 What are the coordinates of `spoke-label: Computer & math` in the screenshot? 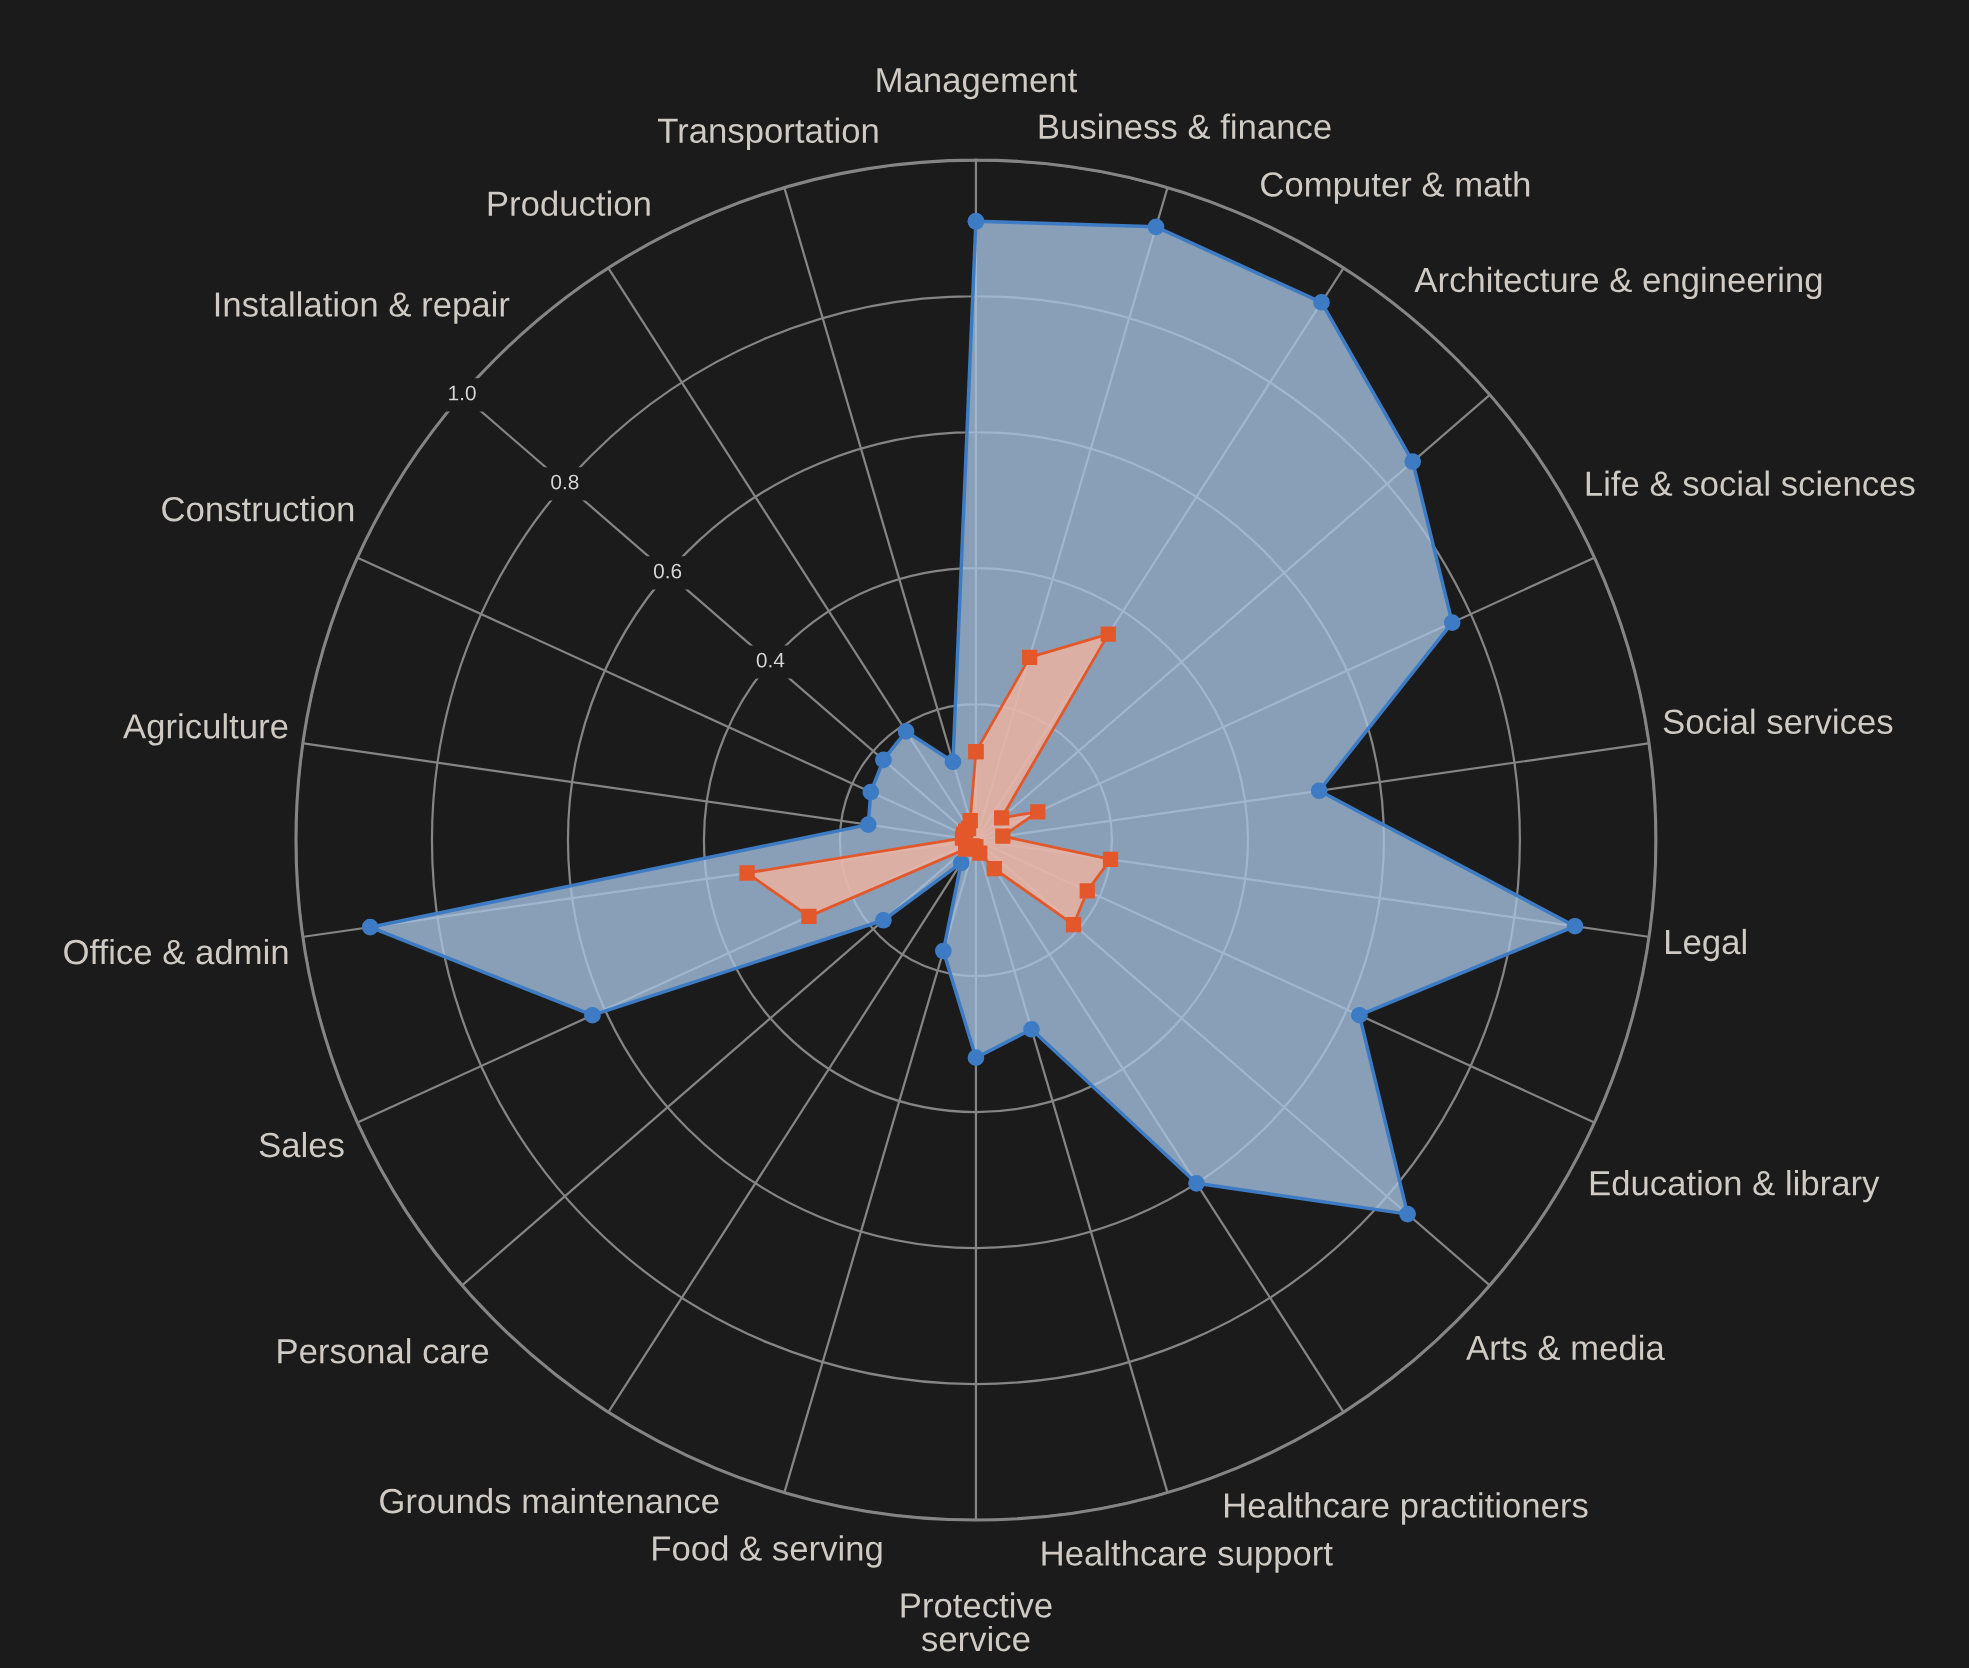 It's located at (1395, 187).